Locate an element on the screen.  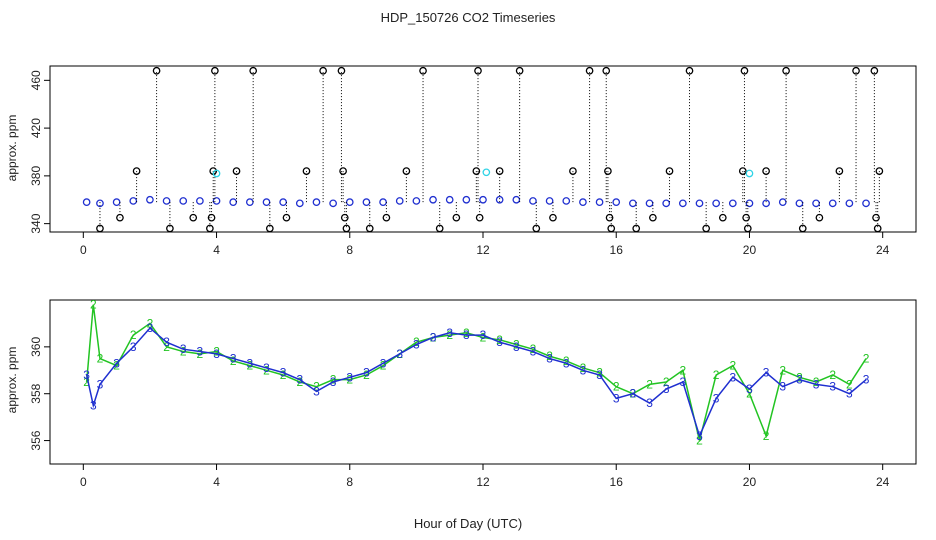
y-axis-label-top: approx. ppm is located at coordinates (12, 148).